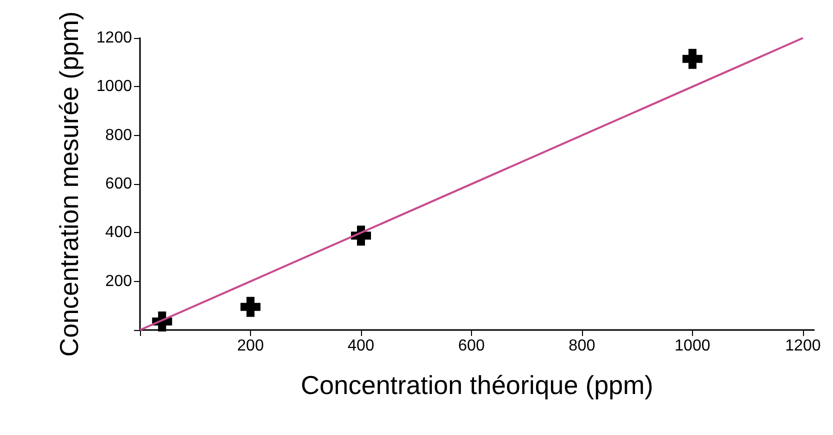 The width and height of the screenshot is (833, 435). What do you see at coordinates (692, 346) in the screenshot?
I see `x-tick-label: 1000` at bounding box center [692, 346].